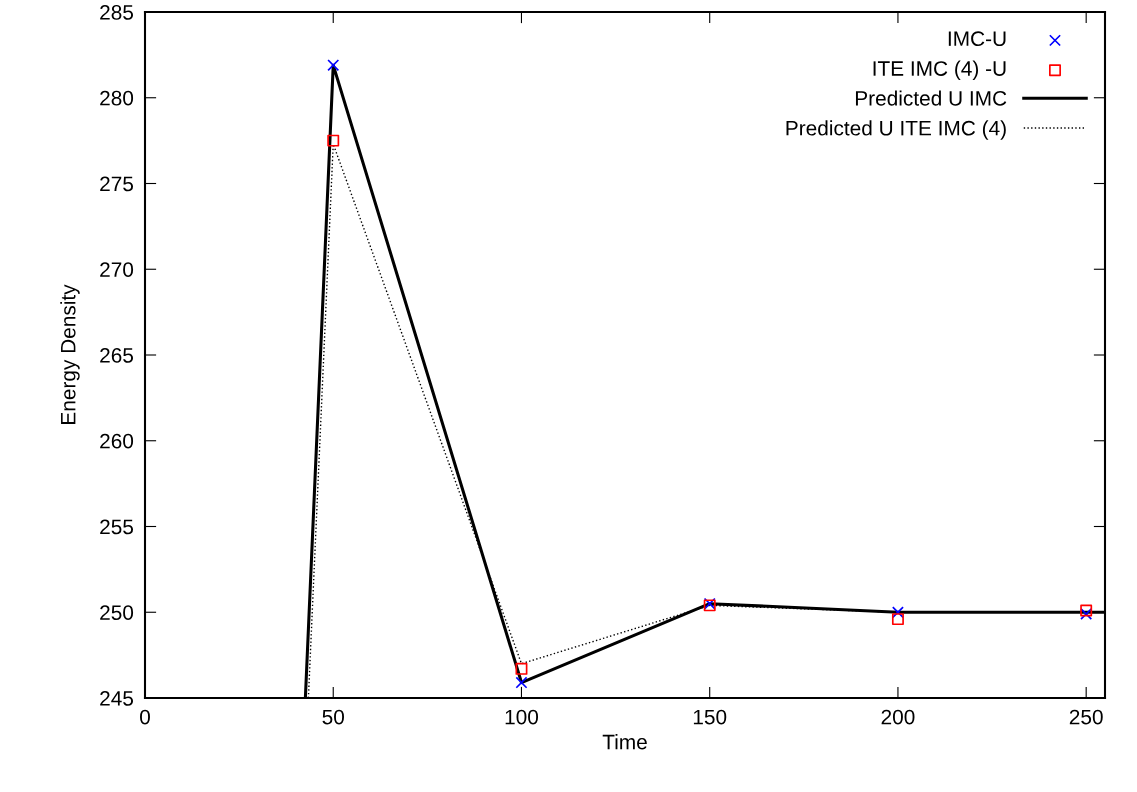 The height and width of the screenshot is (792, 1137). Describe the element at coordinates (117, 441) in the screenshot. I see `y-tick-label: 260` at that location.